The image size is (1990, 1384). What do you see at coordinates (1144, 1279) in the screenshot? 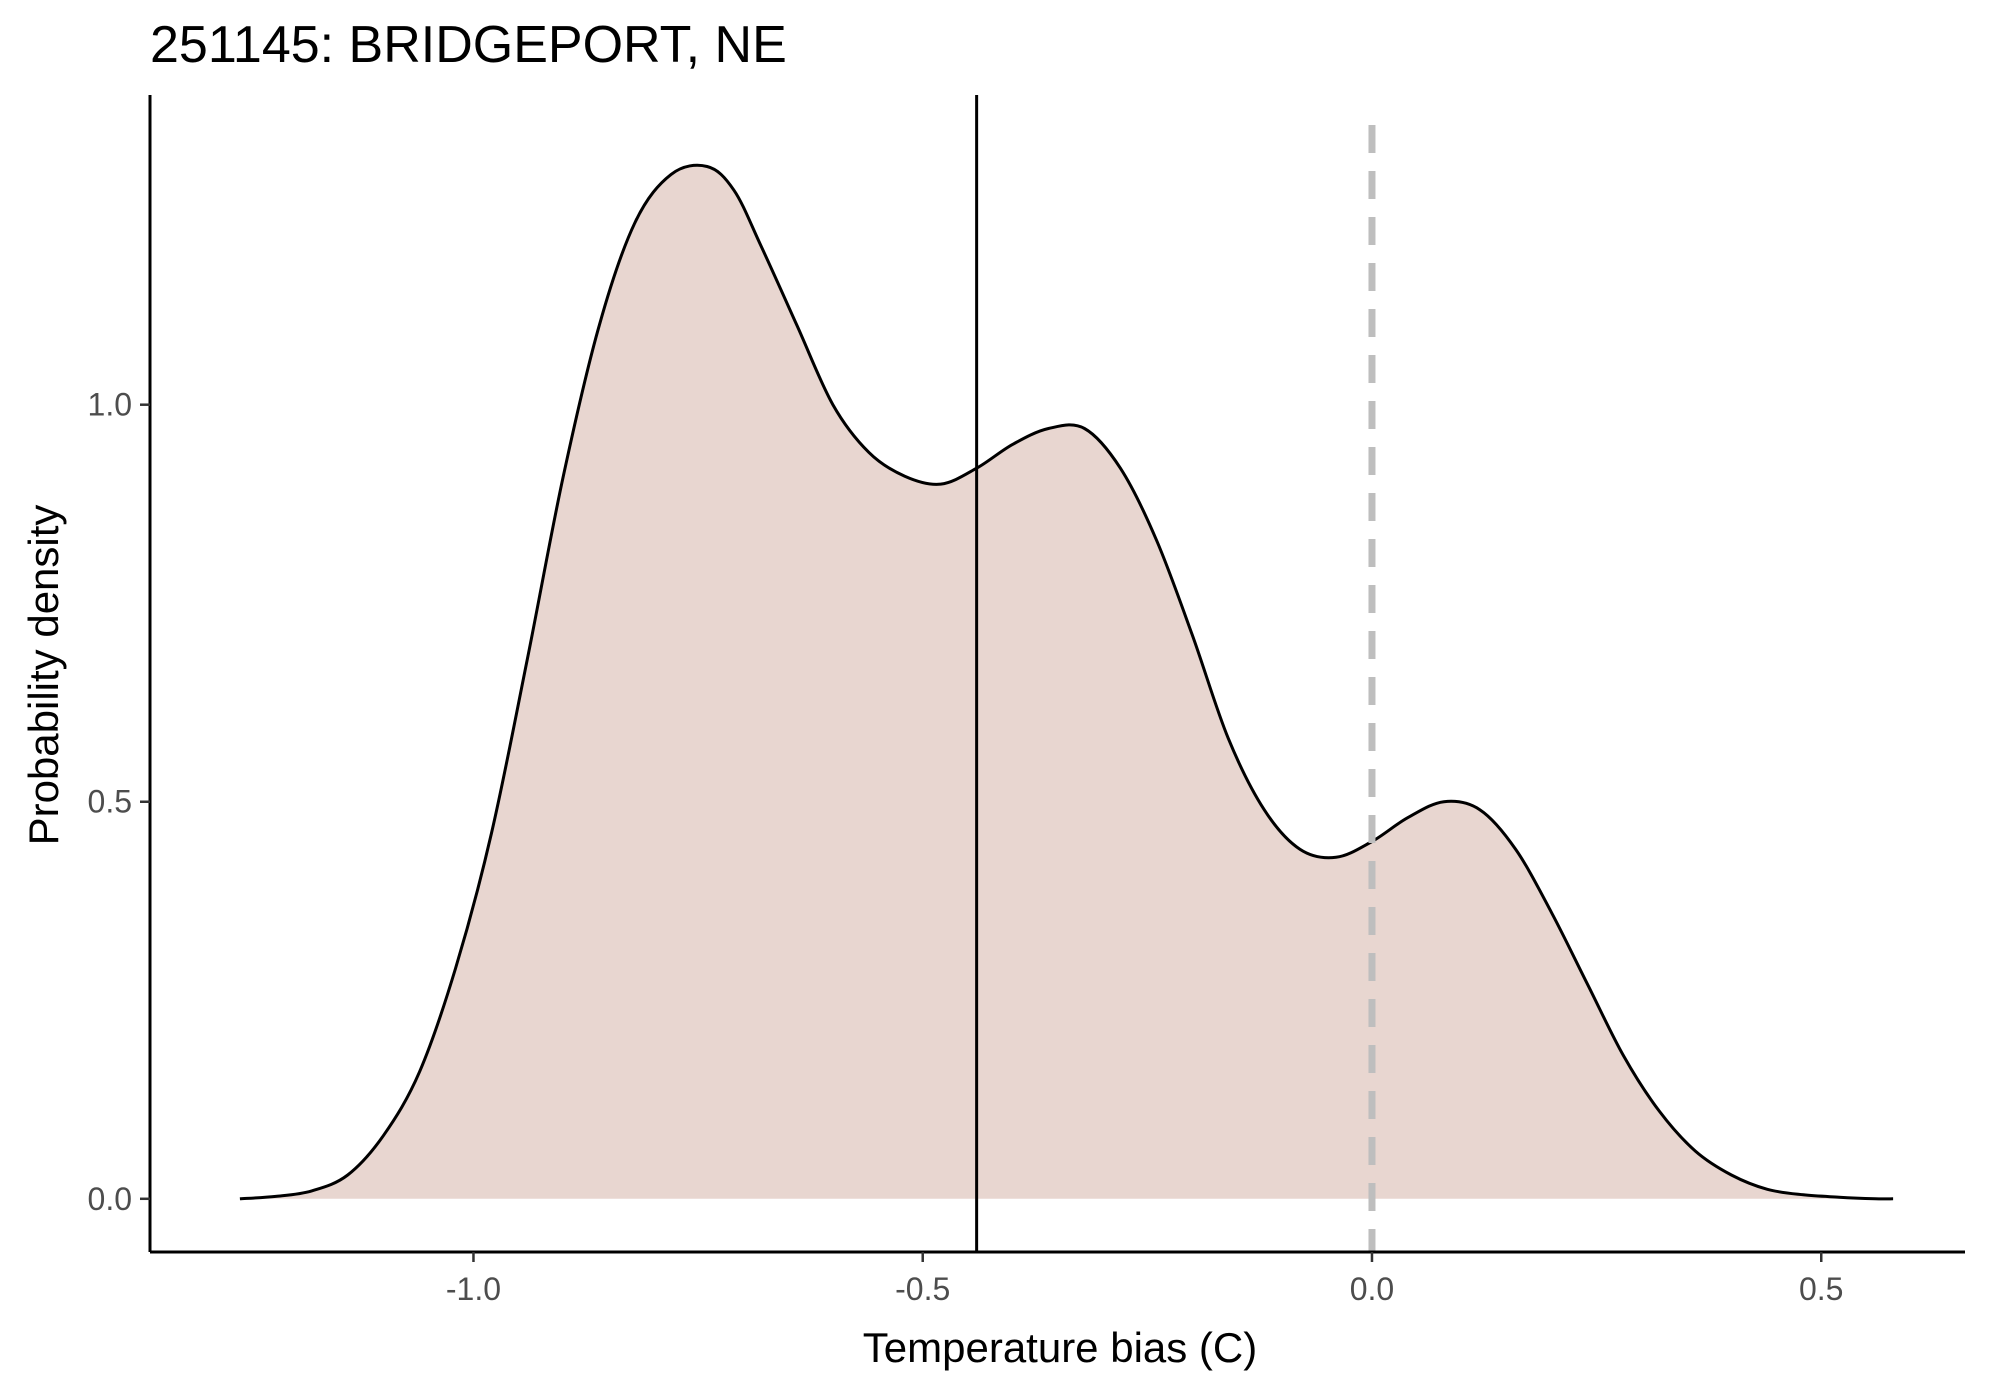
I see `x-axis-ticks: -1.0 -0.5 0.0 0.5` at bounding box center [1144, 1279].